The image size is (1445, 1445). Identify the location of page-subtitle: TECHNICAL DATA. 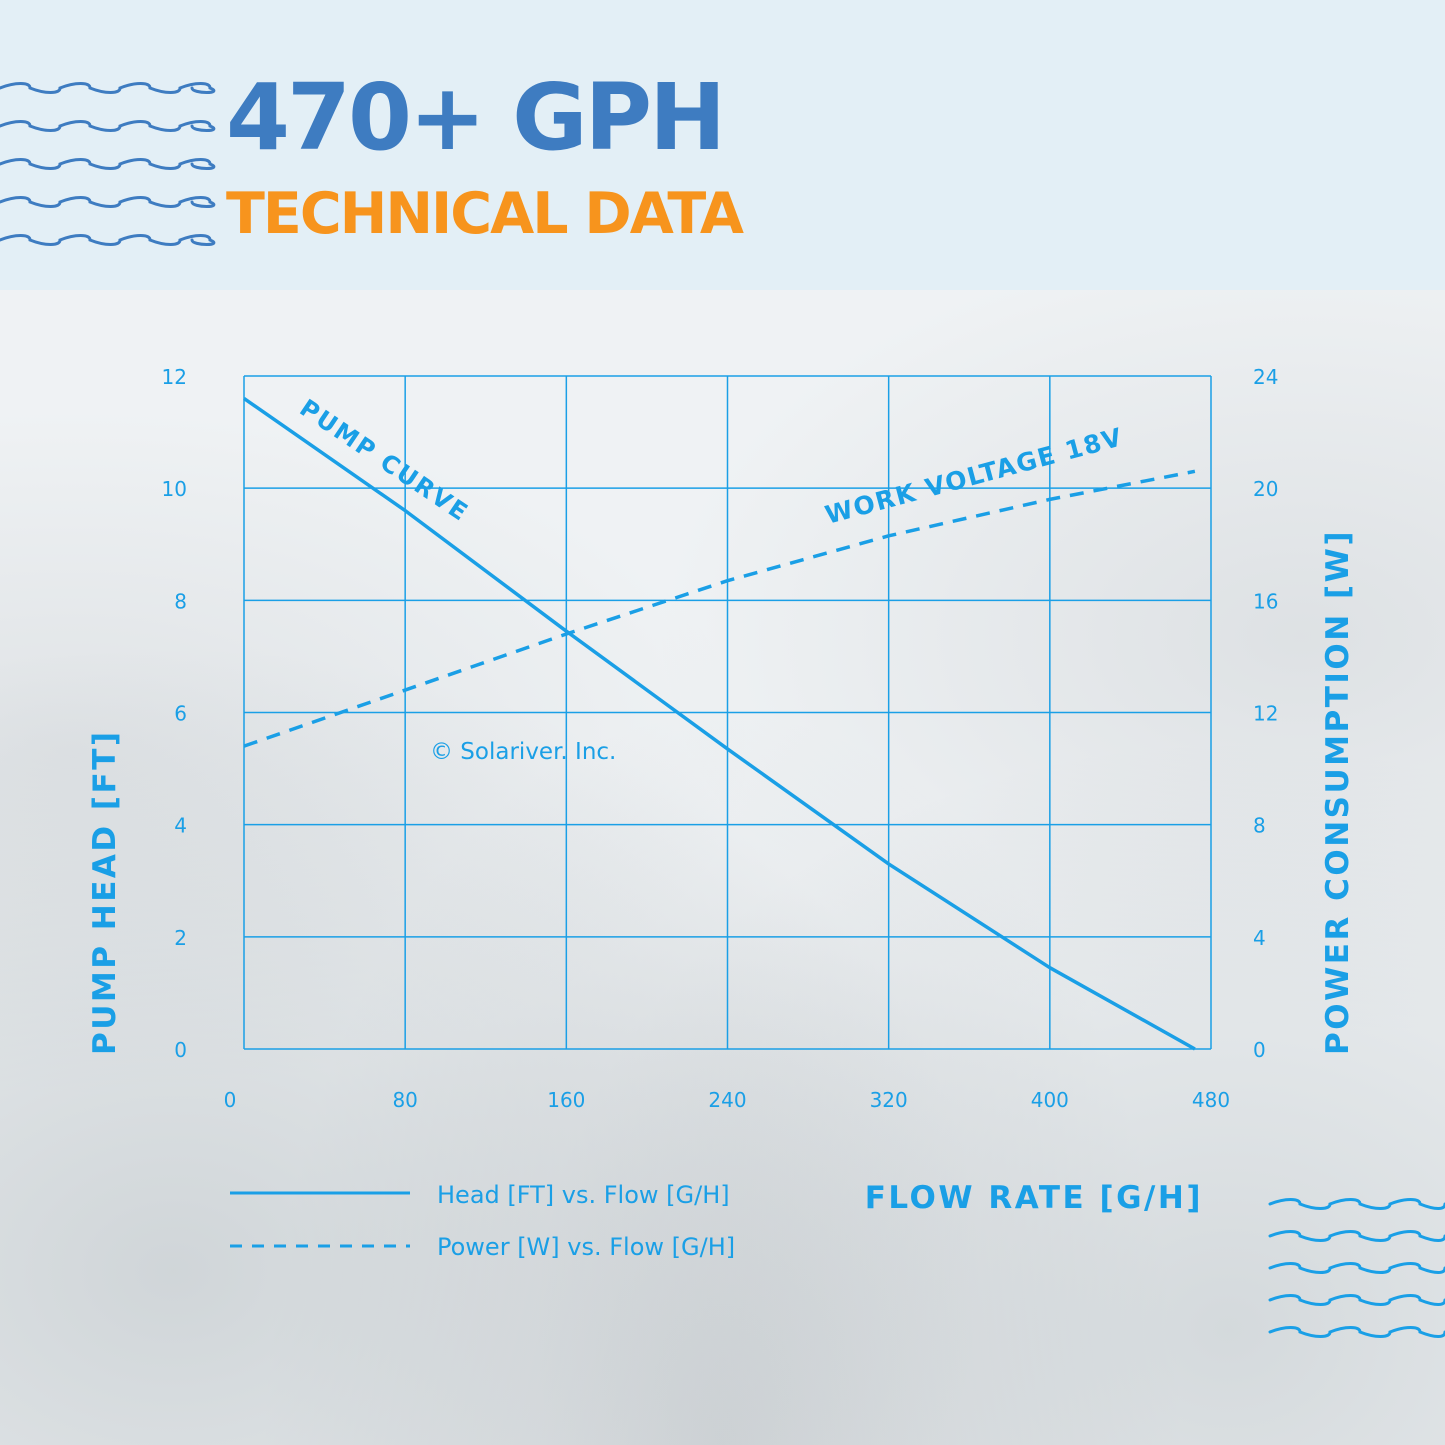
(485, 214).